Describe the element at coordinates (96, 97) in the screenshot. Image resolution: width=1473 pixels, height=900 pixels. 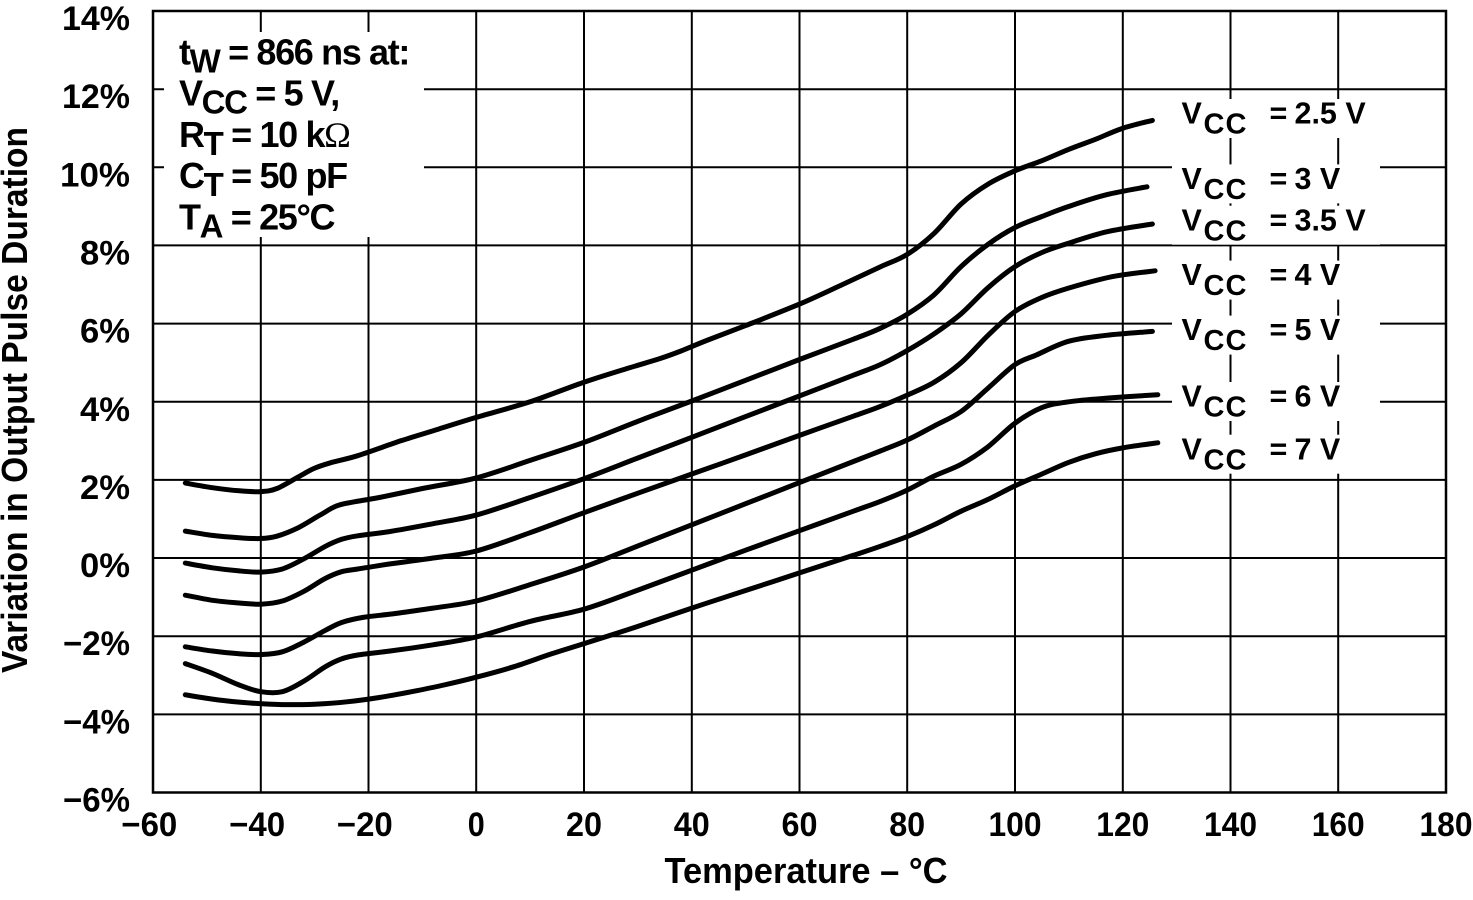
I see `svg-text: 12%` at that location.